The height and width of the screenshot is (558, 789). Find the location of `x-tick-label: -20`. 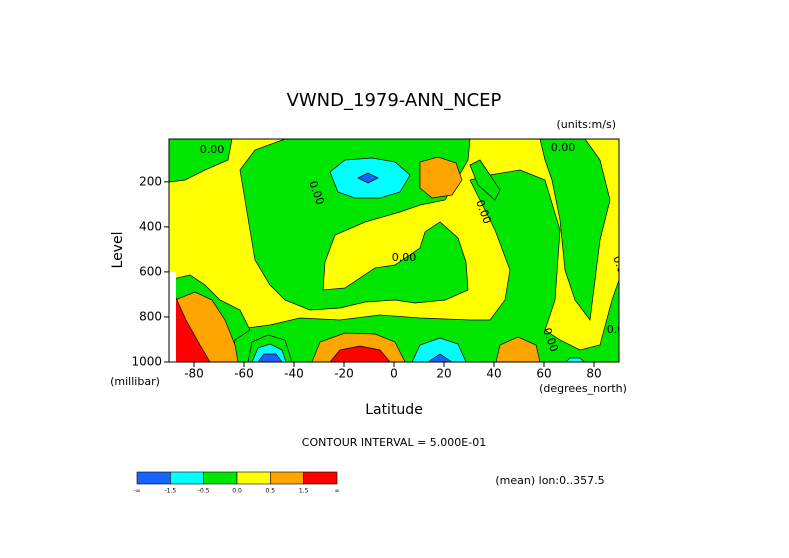

x-tick-label: -20 is located at coordinates (344, 374).